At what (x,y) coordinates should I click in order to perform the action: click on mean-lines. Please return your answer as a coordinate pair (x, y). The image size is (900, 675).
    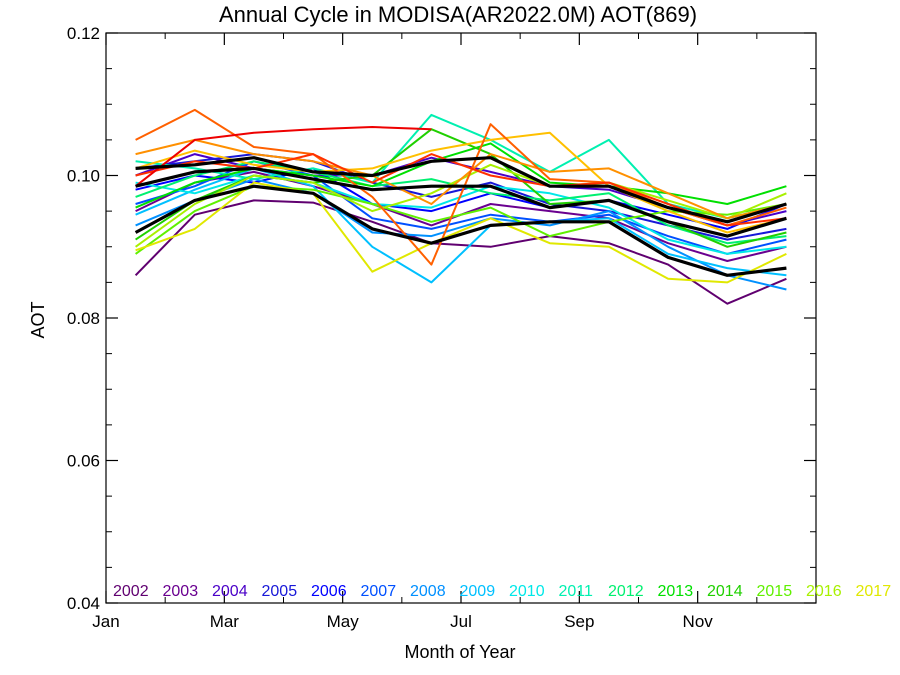
    Looking at the image, I should click on (460, 216).